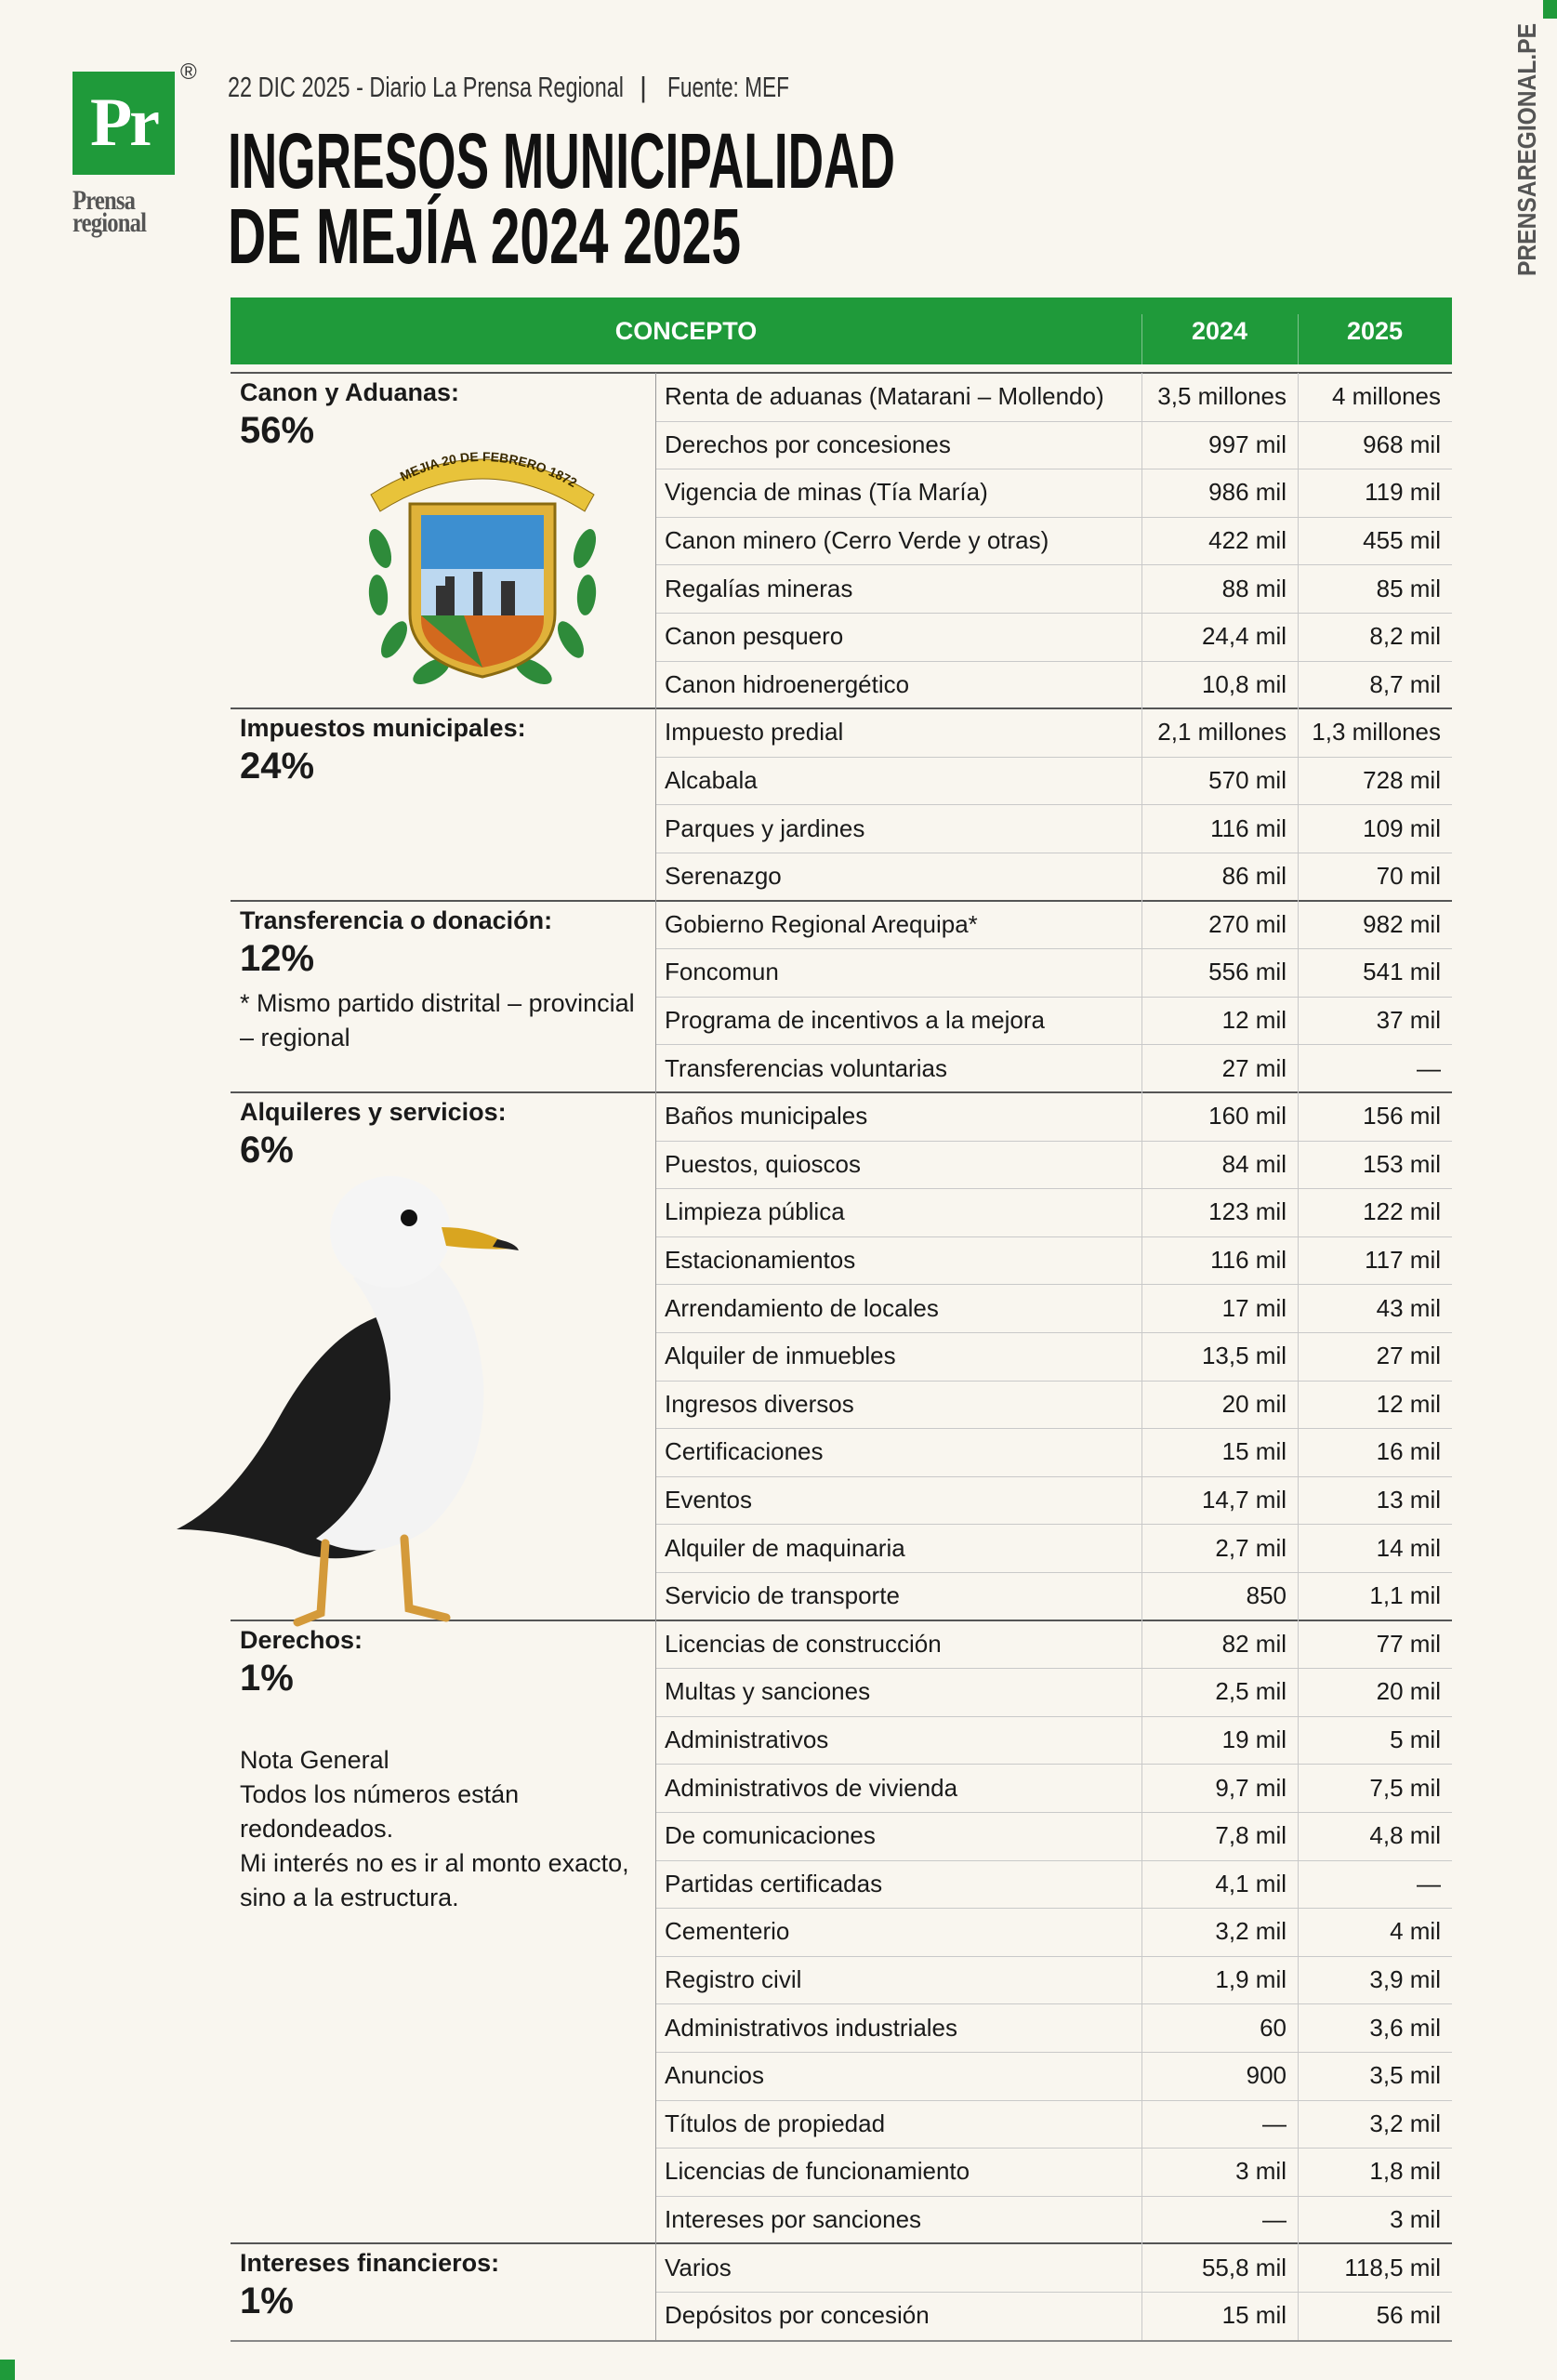 The height and width of the screenshot is (2380, 1557). I want to click on concept: Licencias de funcionamiento, so click(818, 2171).